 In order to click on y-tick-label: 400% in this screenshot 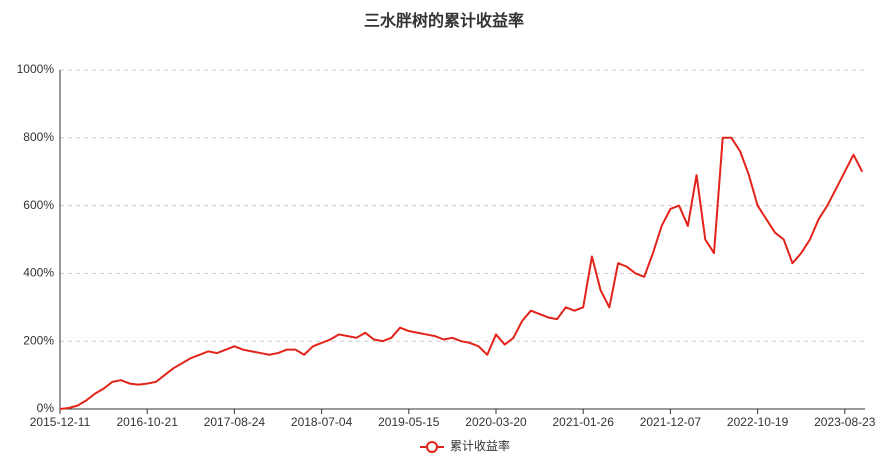, I will do `click(38, 273)`.